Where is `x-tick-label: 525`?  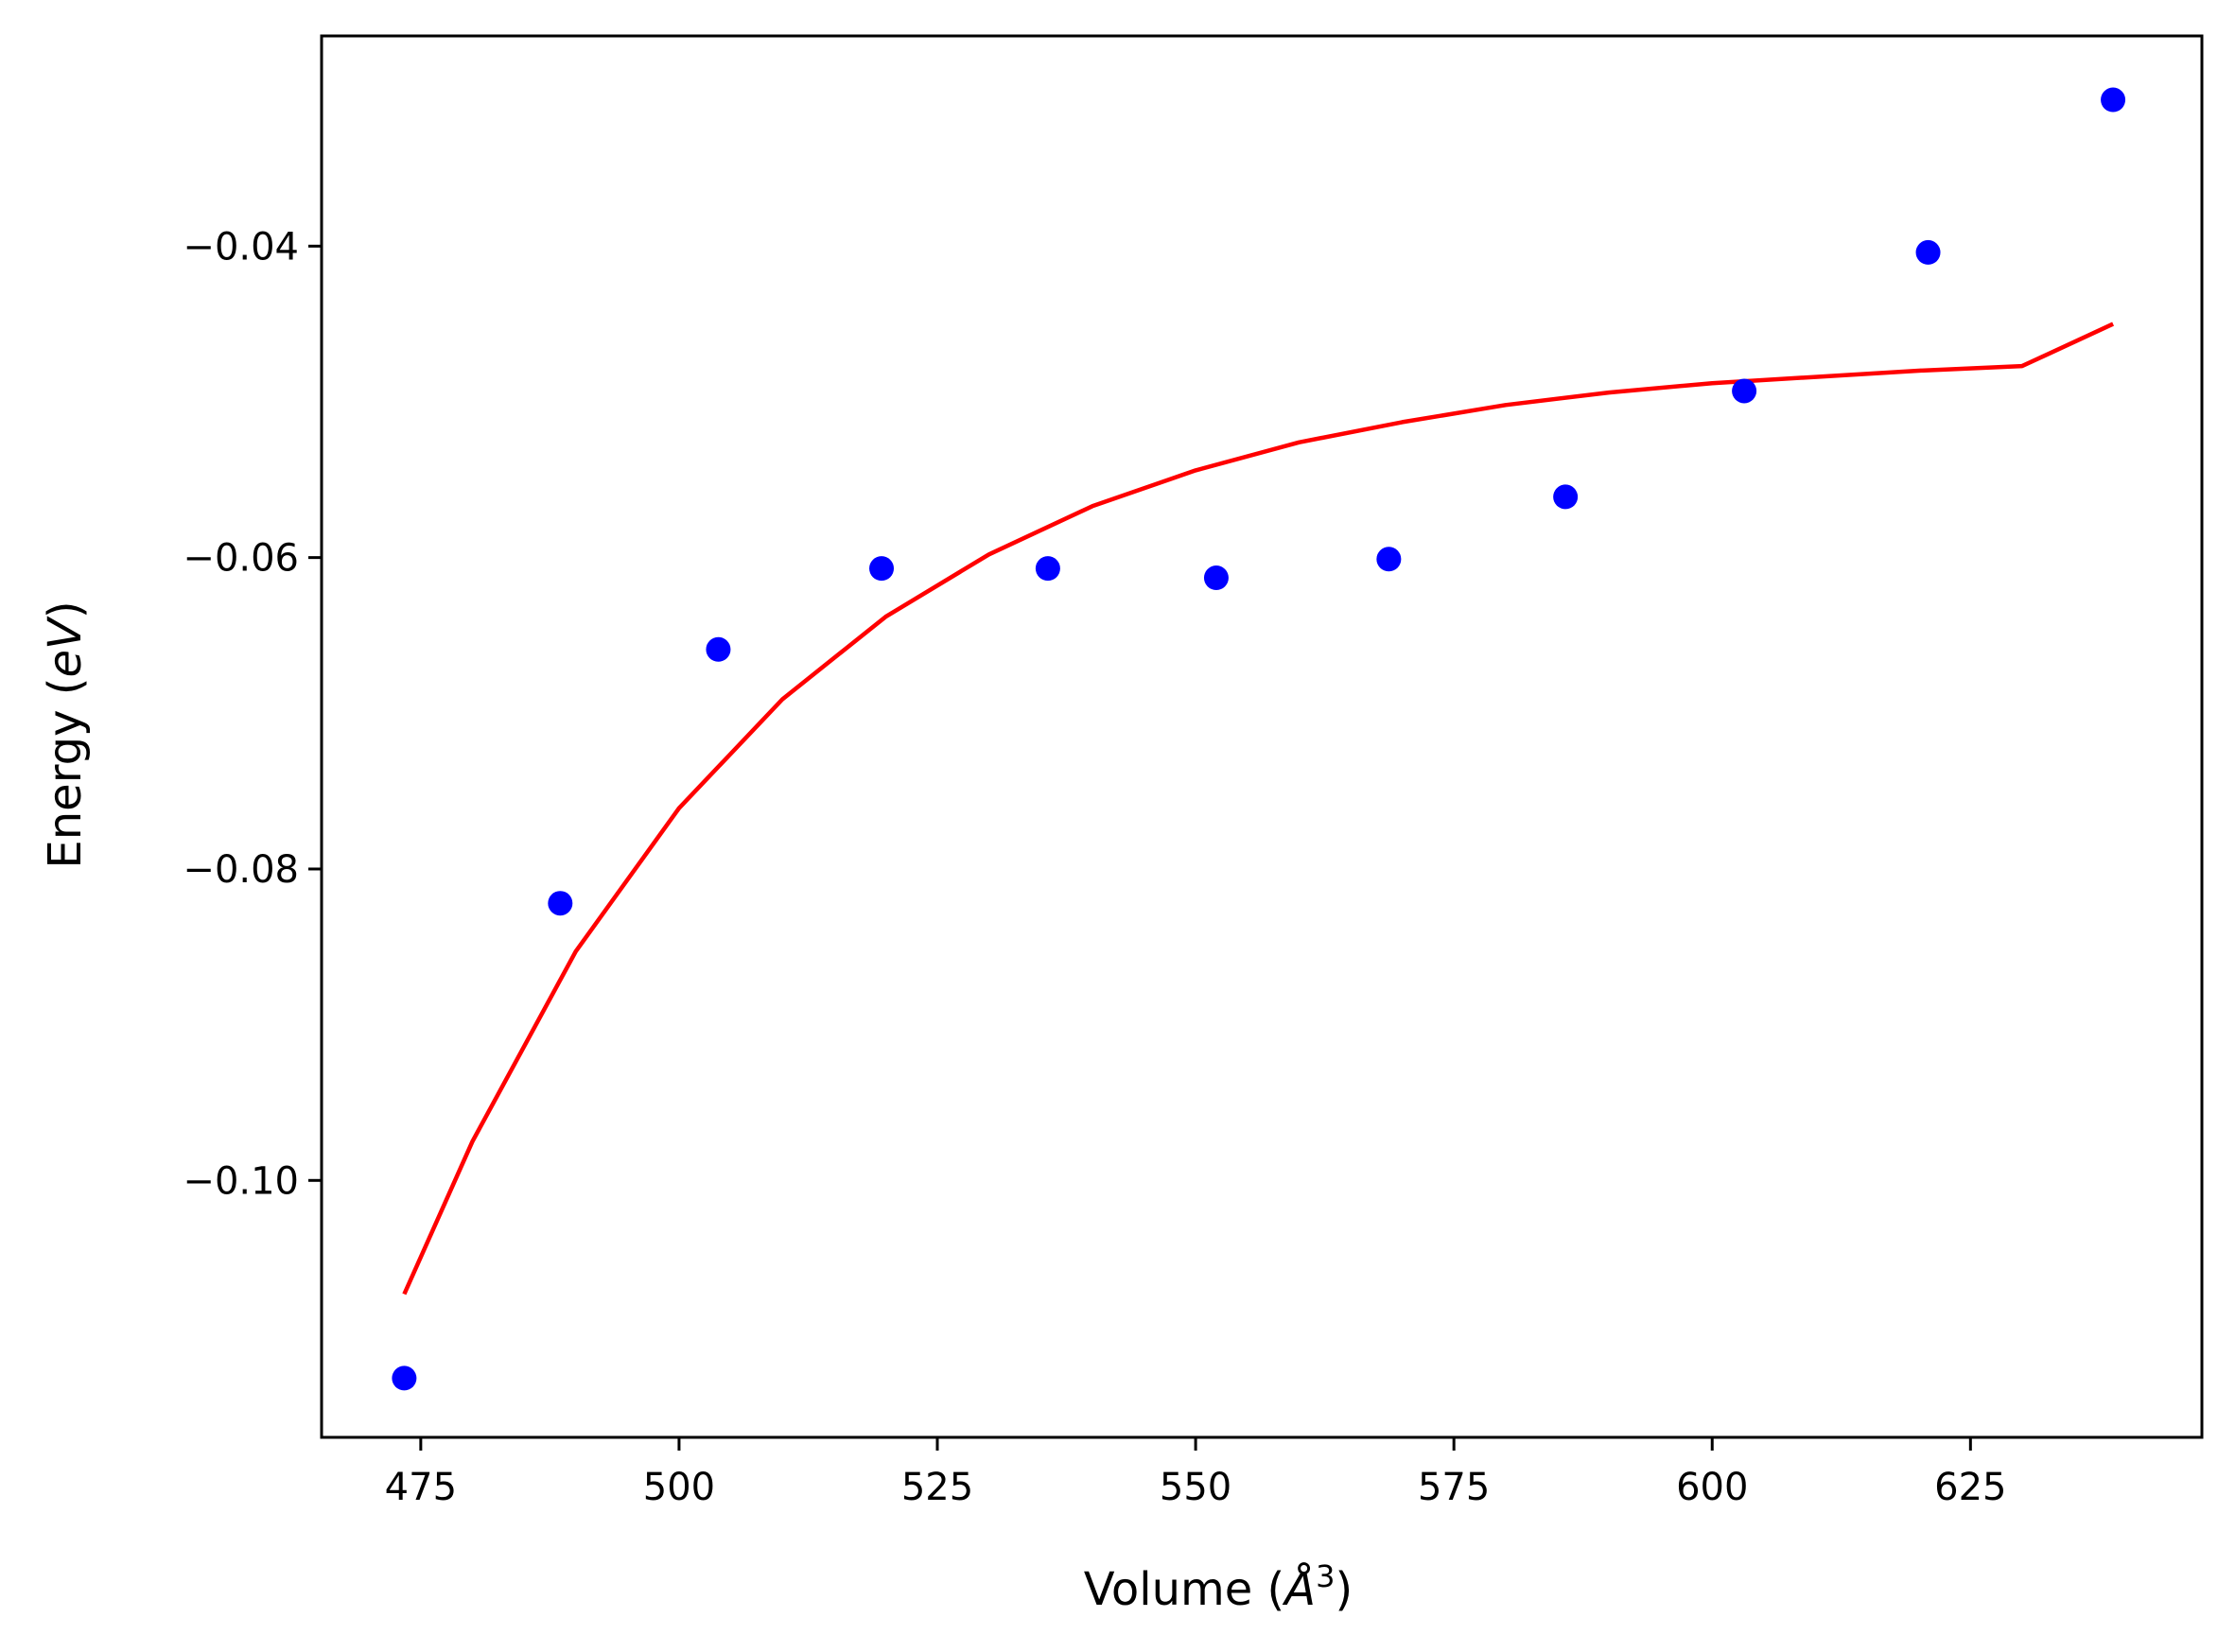 x-tick-label: 525 is located at coordinates (937, 1488).